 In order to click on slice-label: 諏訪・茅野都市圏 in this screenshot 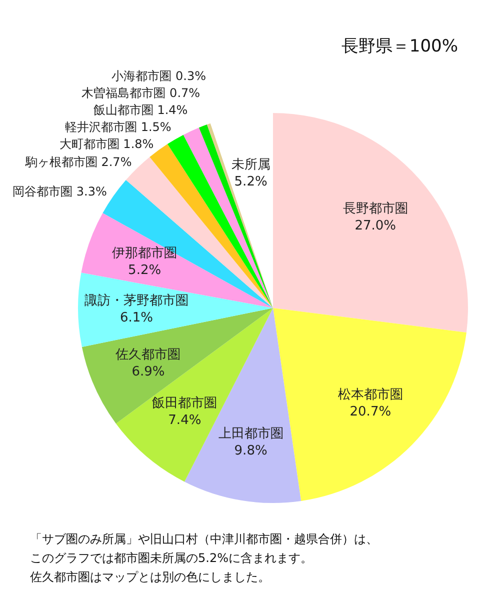, I will do `click(136, 300)`.